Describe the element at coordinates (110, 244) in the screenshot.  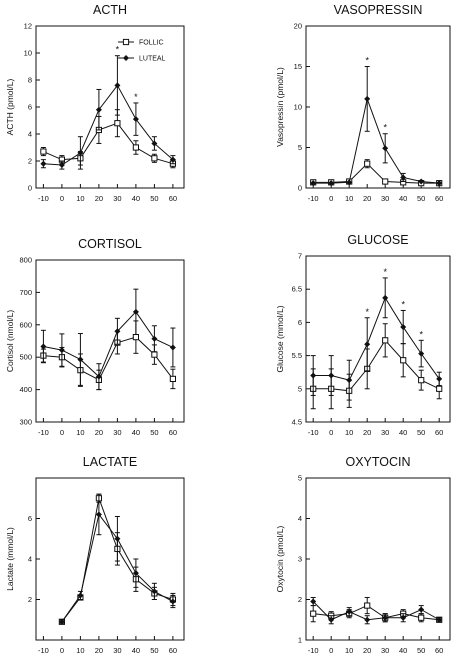
I see `chart-title: CORTISOL` at that location.